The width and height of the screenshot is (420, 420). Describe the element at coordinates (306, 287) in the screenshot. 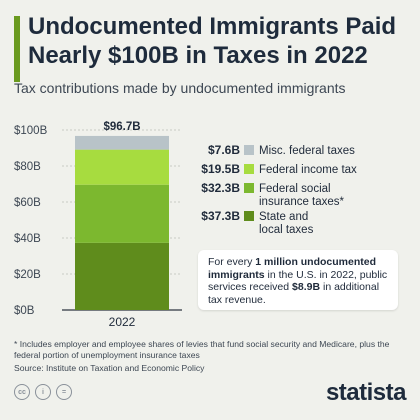

I see `callout-bold-2: $8.9B` at that location.